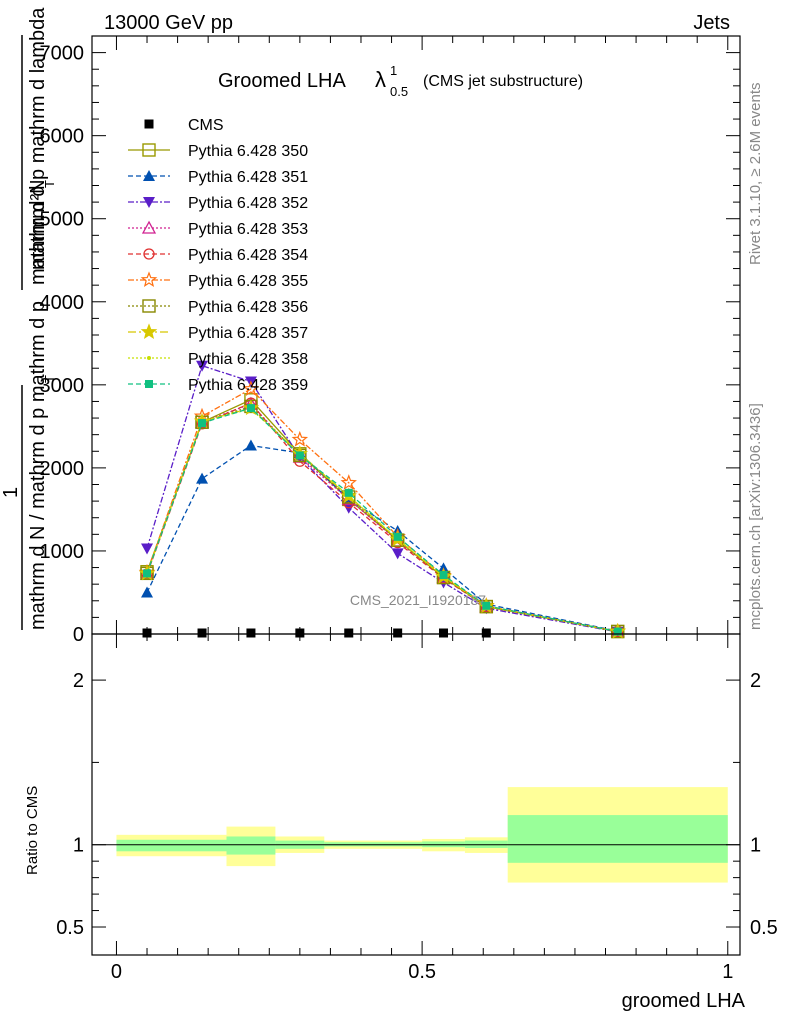  What do you see at coordinates (248, 177) in the screenshot?
I see `legend-label: Pythia 6.428 351` at bounding box center [248, 177].